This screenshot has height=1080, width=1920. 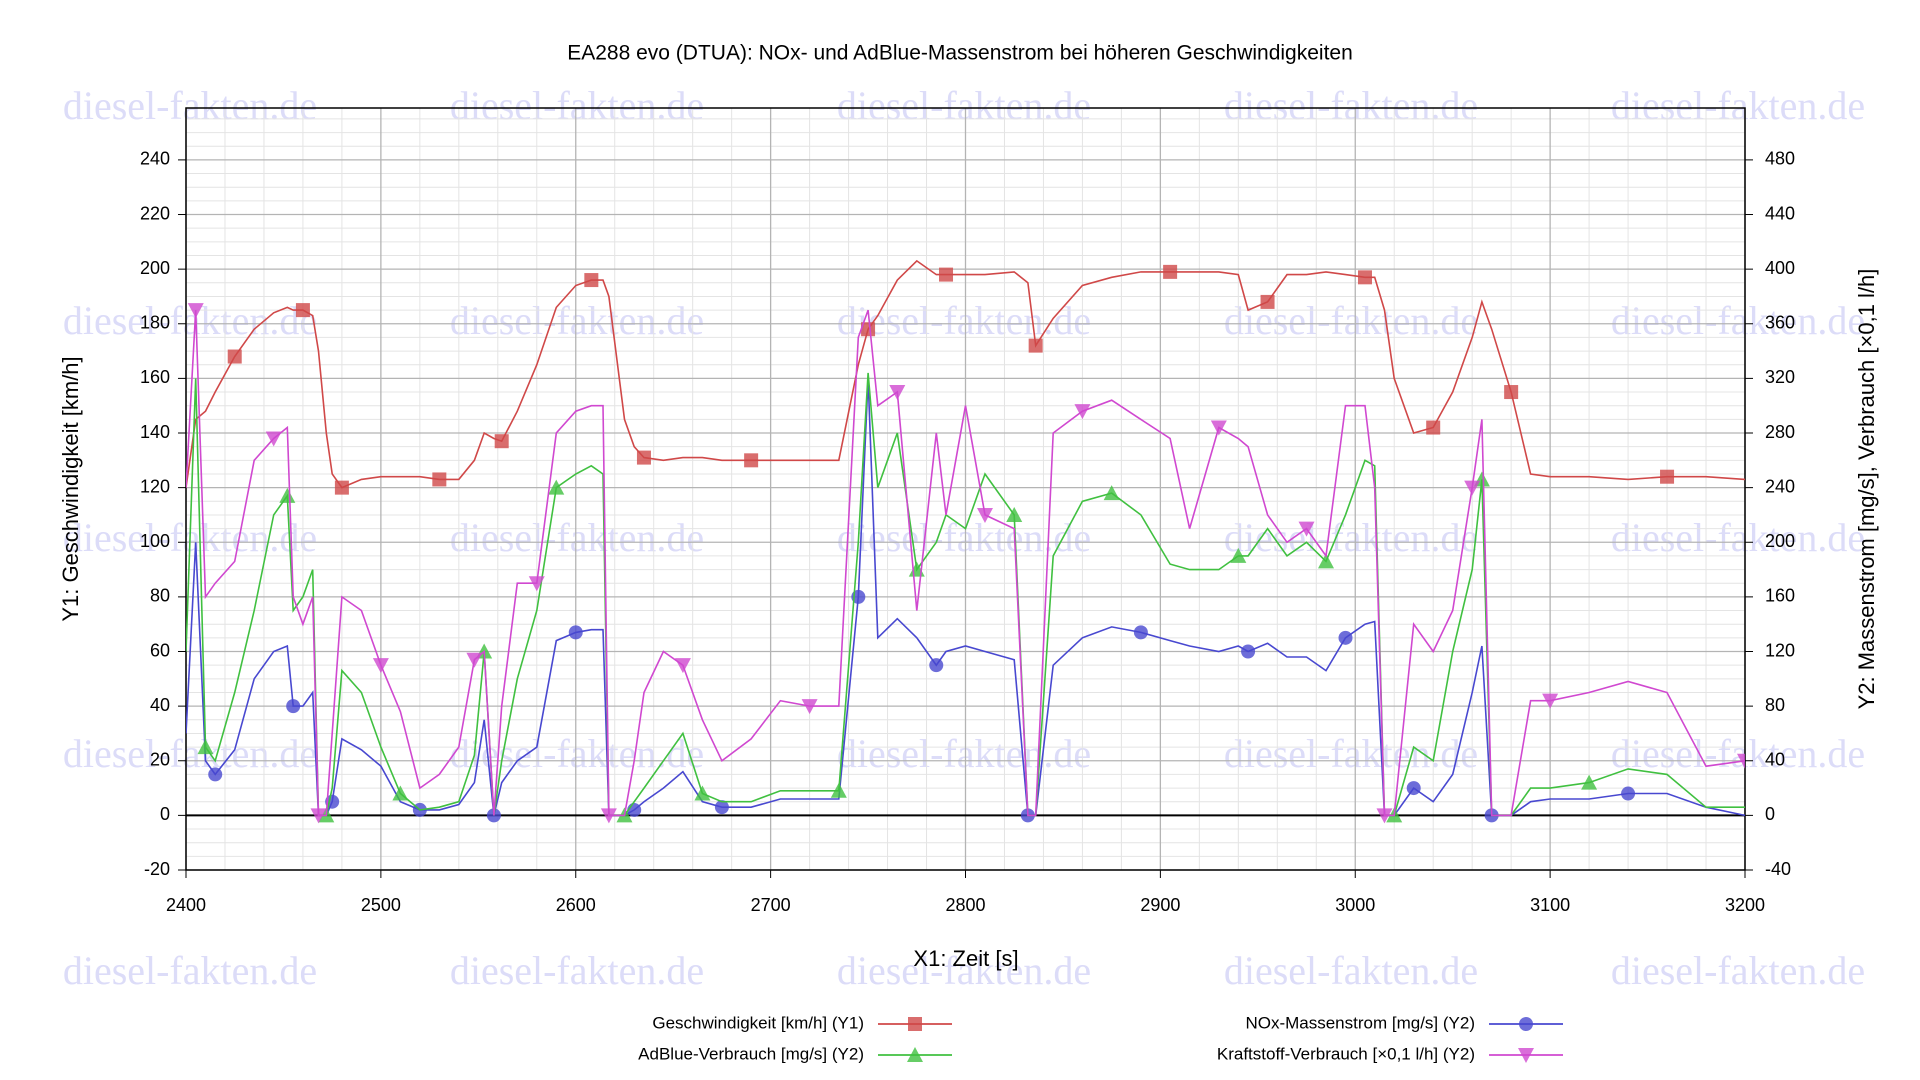 I want to click on legend-label: Geschwindigkeit [km/h] (Y1), so click(x=758, y=1022).